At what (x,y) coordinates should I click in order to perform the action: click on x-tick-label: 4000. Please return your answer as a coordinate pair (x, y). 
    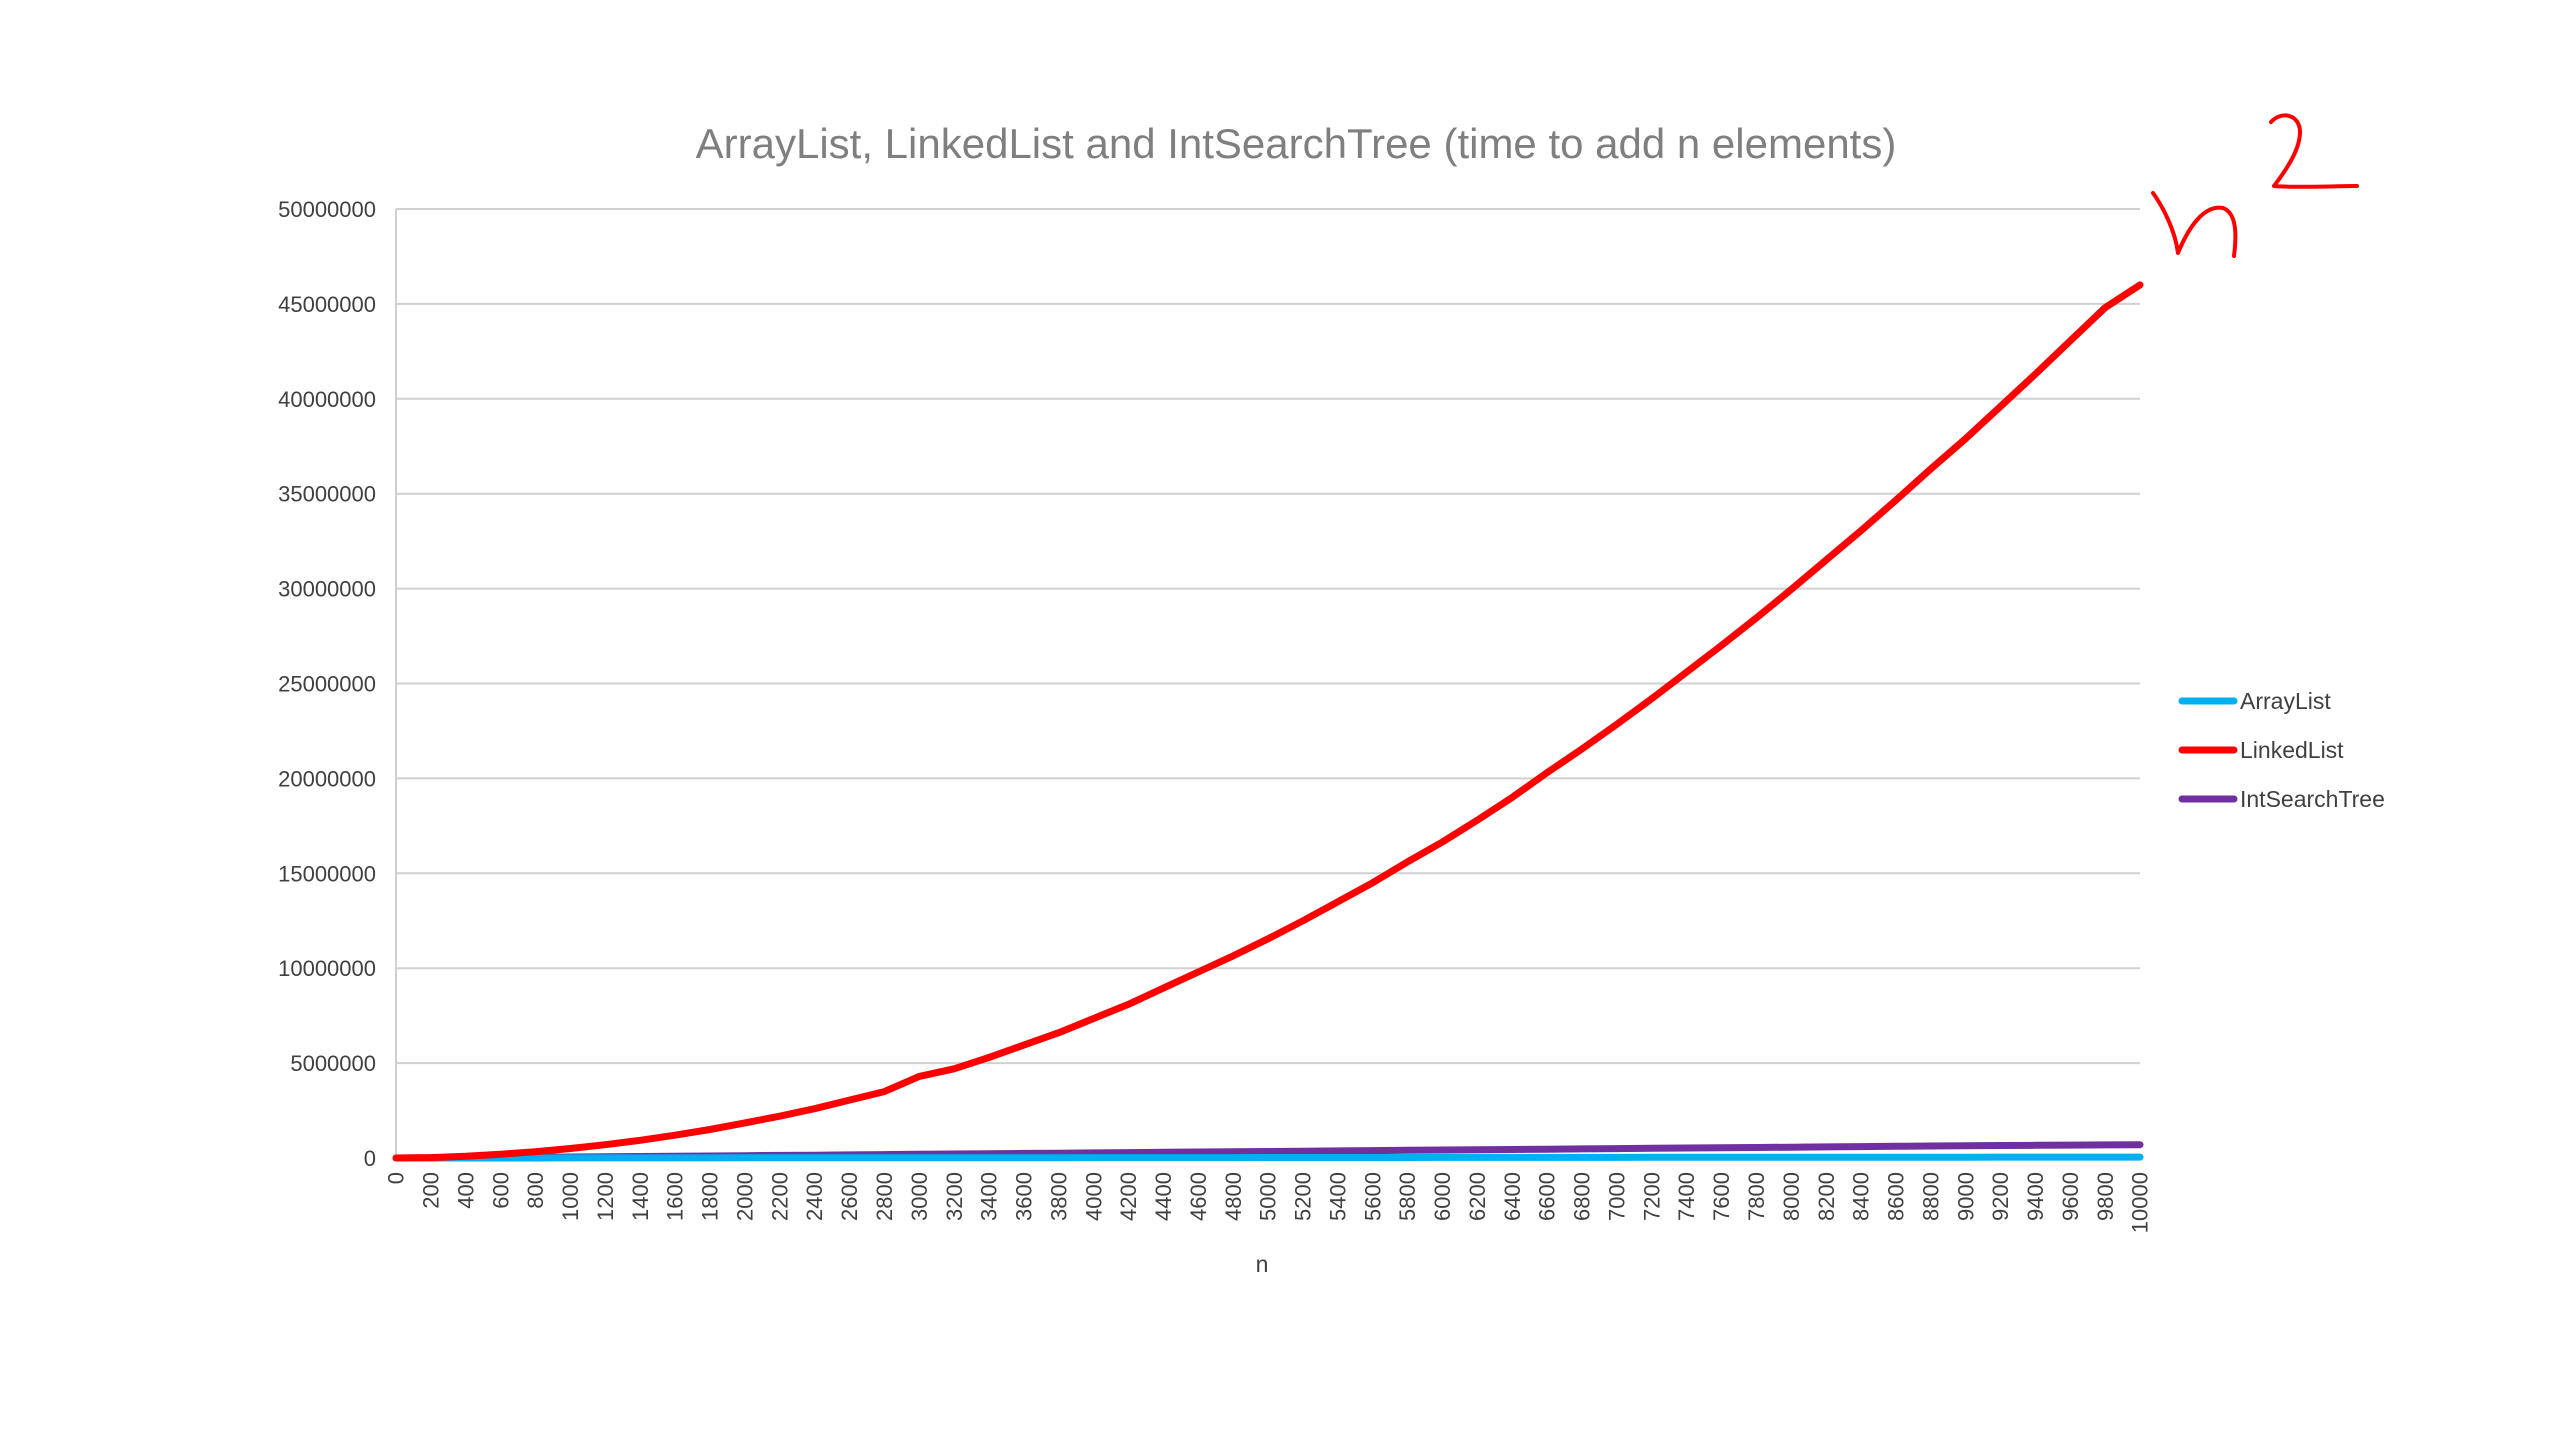
    Looking at the image, I should click on (1093, 1196).